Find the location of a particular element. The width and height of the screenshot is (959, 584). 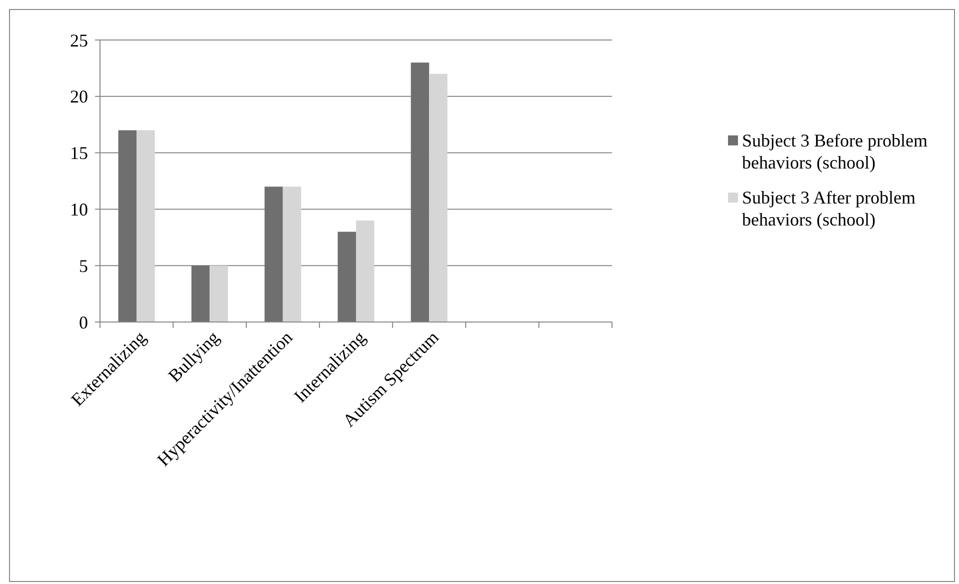

y-tick-label: 20 is located at coordinates (79, 96).